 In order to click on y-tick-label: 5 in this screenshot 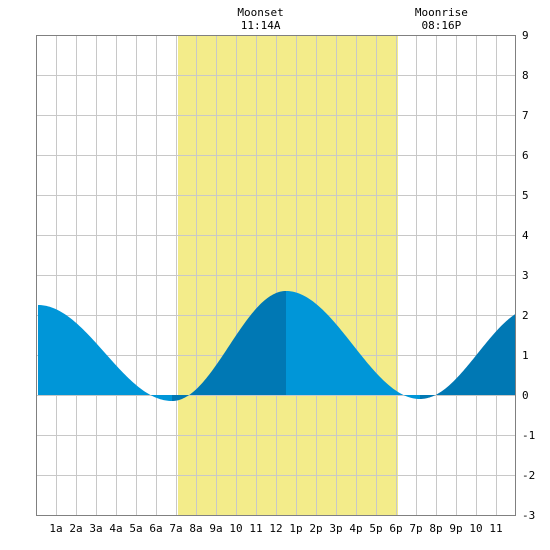, I will do `click(525, 195)`.